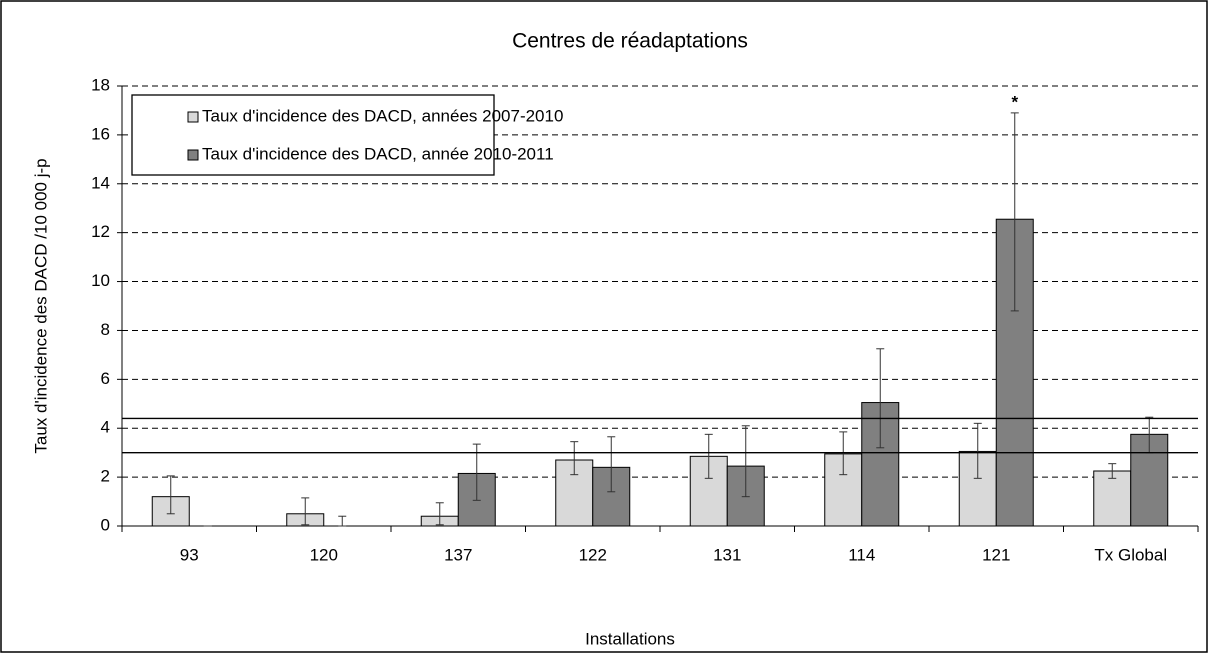 Image resolution: width=1209 pixels, height=654 pixels. What do you see at coordinates (324, 554) in the screenshot?
I see `x-tick-label: 120` at bounding box center [324, 554].